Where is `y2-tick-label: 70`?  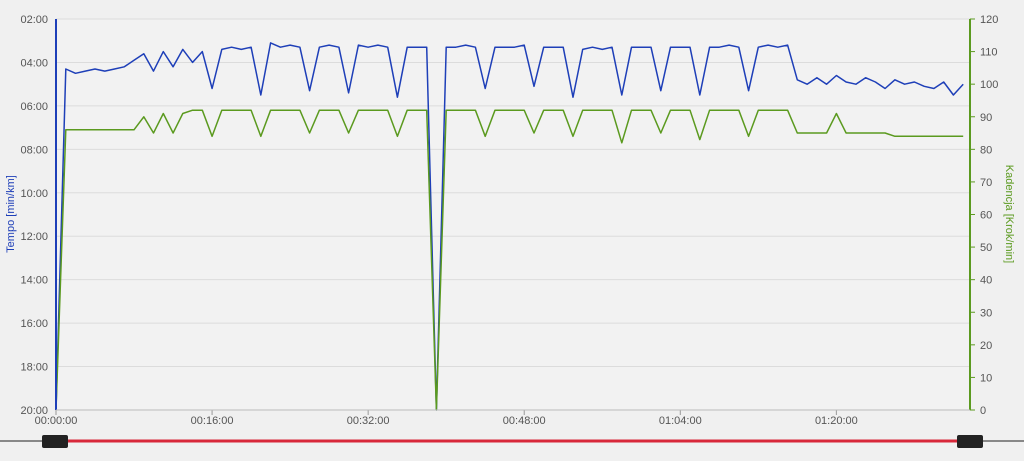 y2-tick-label: 70 is located at coordinates (986, 183).